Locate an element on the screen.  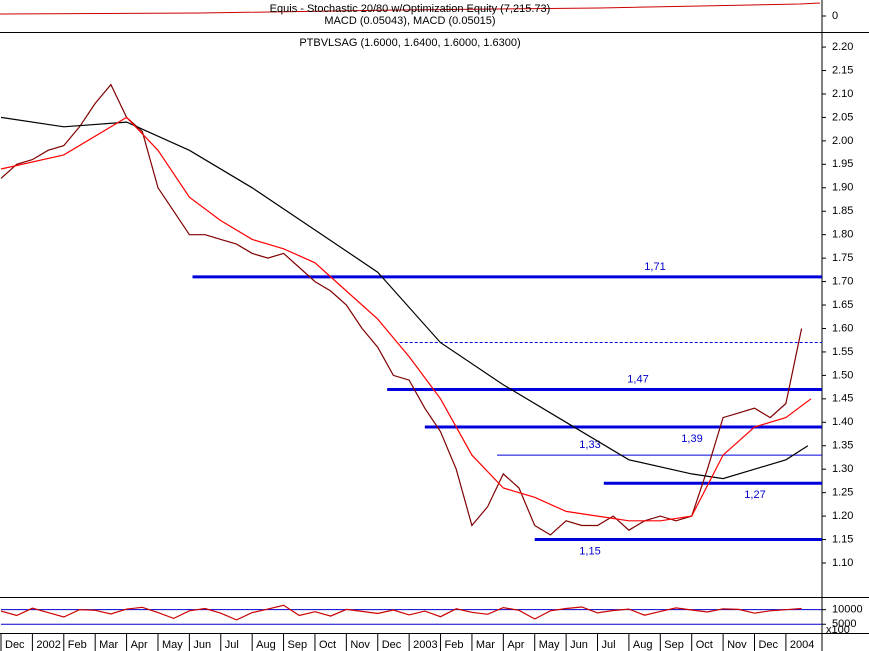
y-tick-label: 1.15 is located at coordinates (842, 539).